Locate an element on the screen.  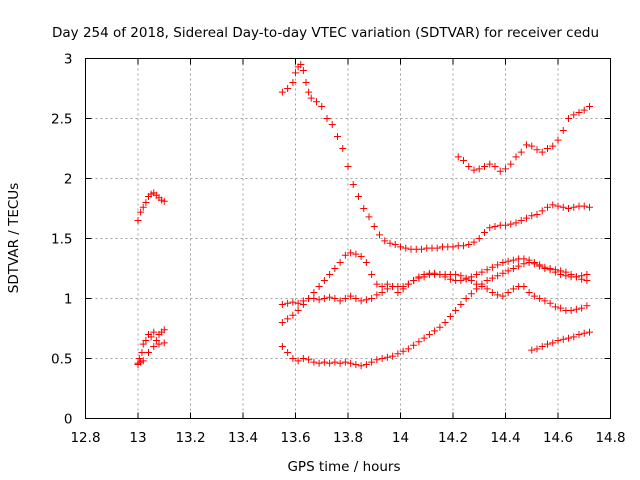
series-arc-a1 is located at coordinates (151, 206).